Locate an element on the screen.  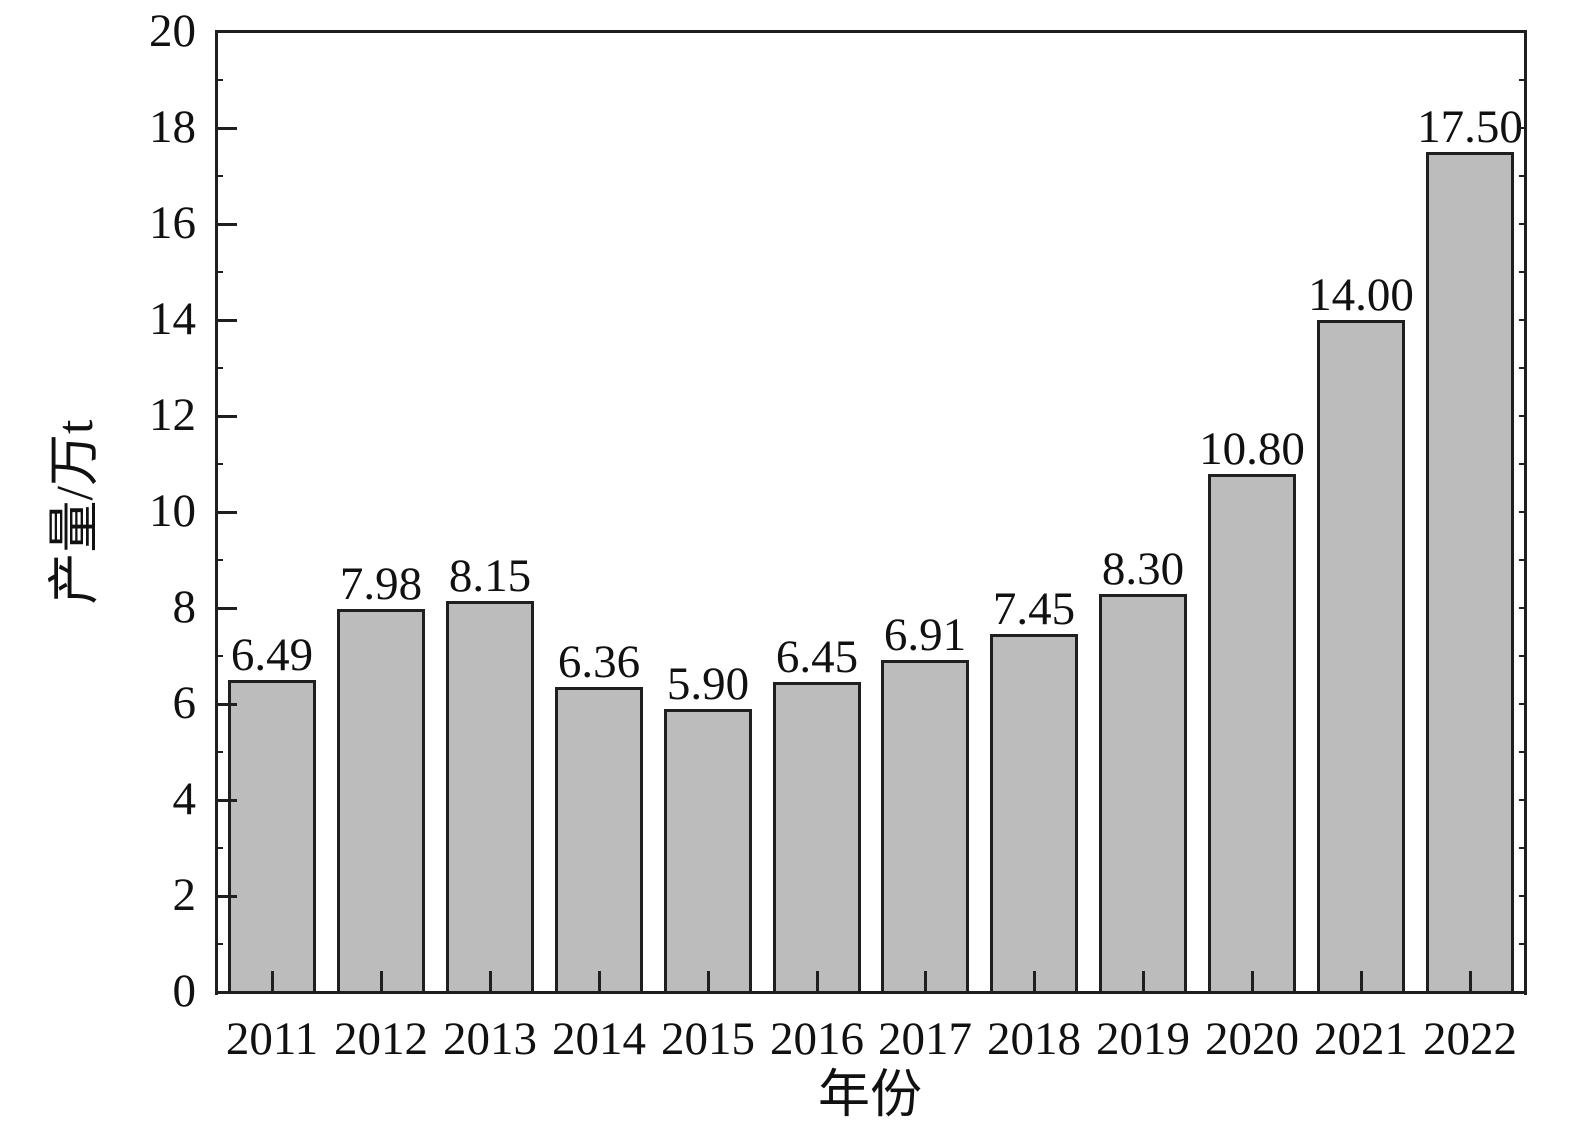
x-tick-label: 2015 is located at coordinates (708, 1039).